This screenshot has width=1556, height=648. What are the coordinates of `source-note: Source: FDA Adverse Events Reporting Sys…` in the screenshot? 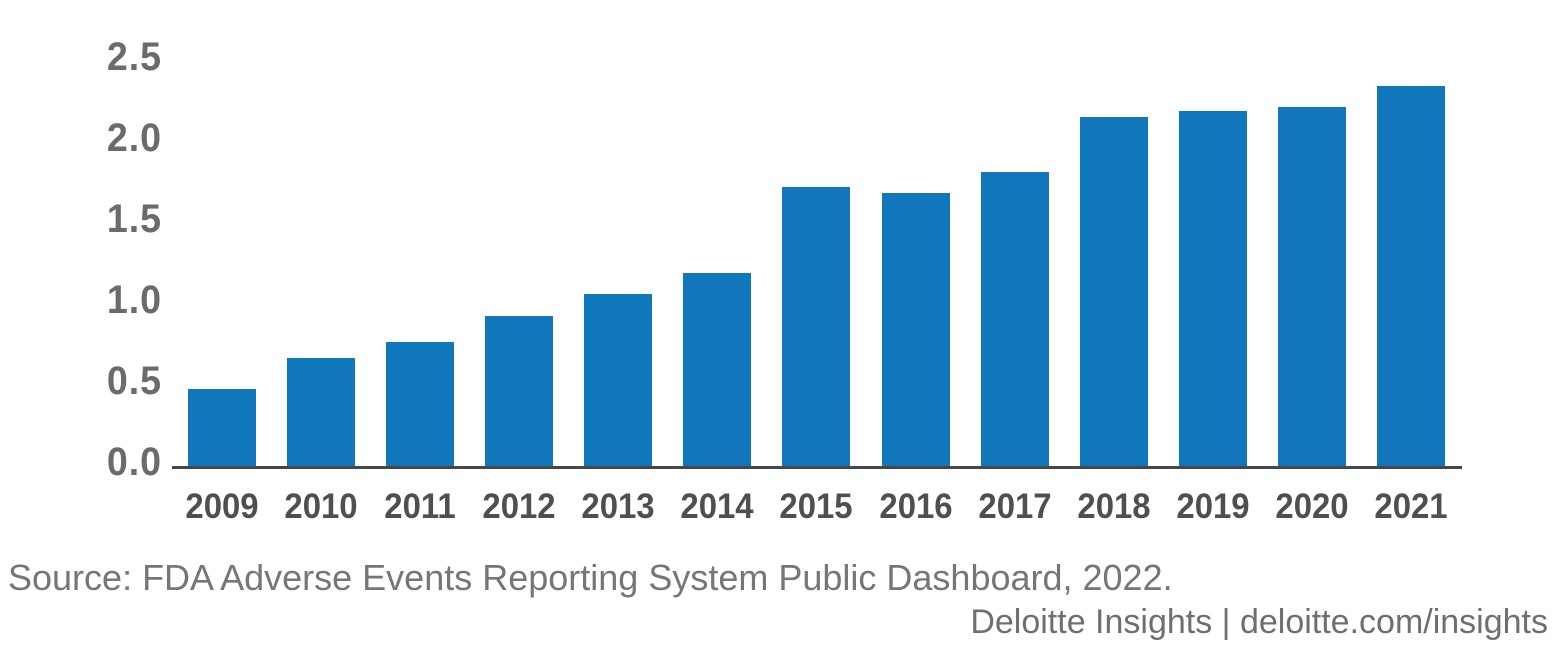 It's located at (590, 577).